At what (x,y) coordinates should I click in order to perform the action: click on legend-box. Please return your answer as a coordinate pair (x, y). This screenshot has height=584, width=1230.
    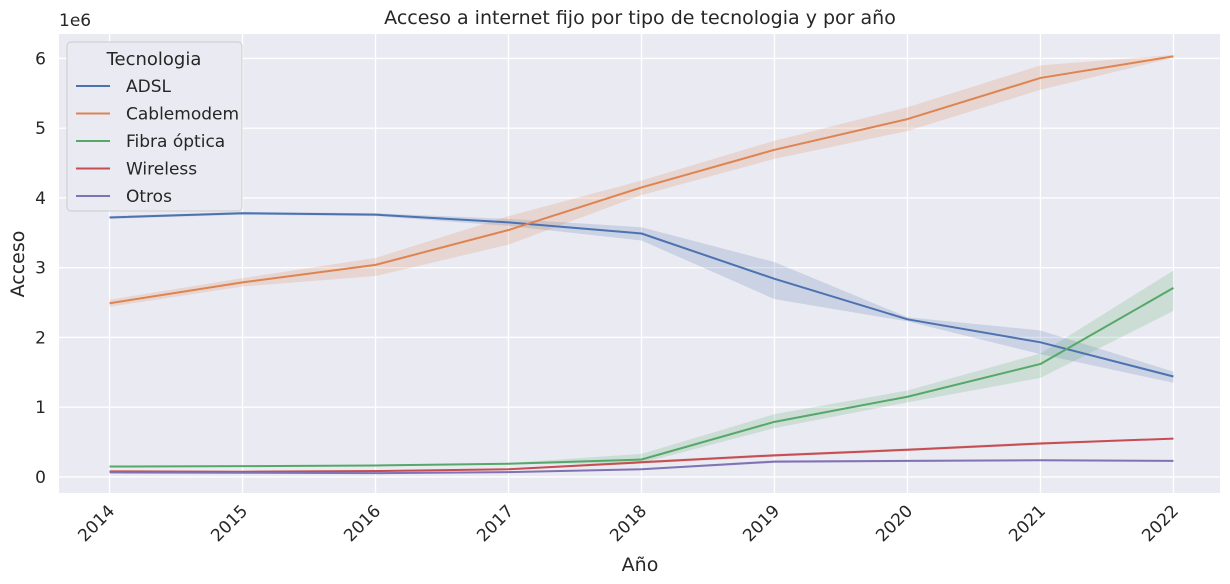
    Looking at the image, I should click on (154, 126).